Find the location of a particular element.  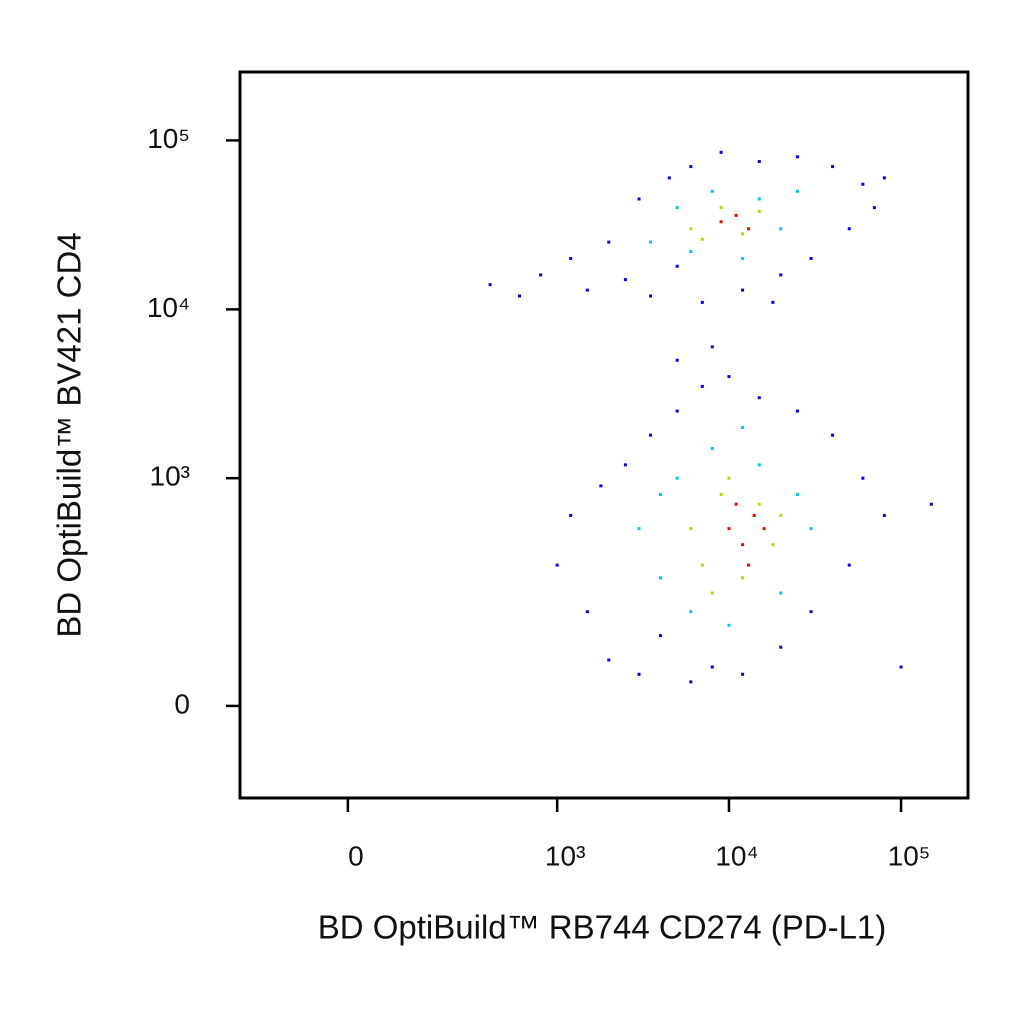

x-tick-label: 10⁵ is located at coordinates (909, 855).